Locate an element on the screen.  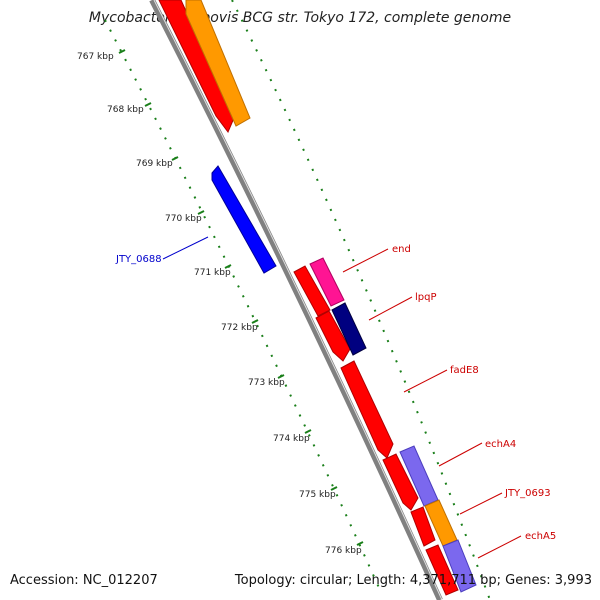
tick-label: 769 kbp is located at coordinates (154, 164).